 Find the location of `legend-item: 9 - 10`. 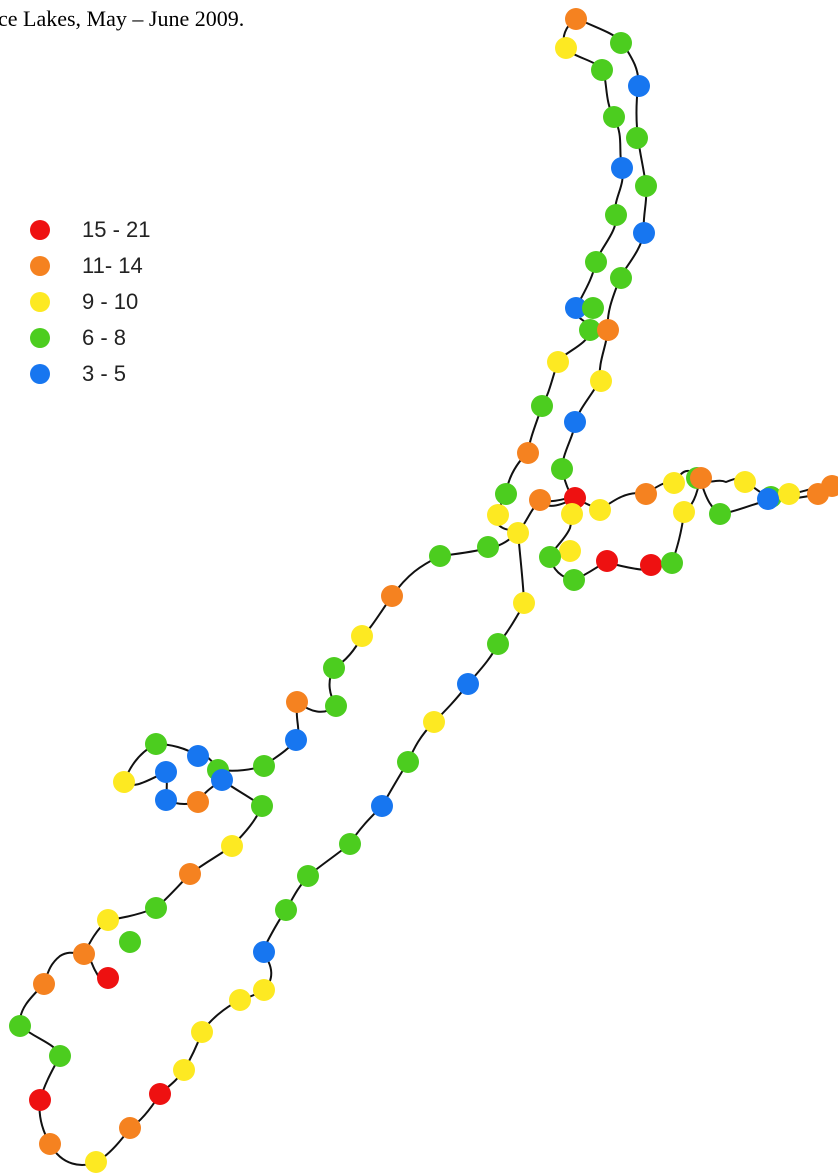

legend-item: 9 - 10 is located at coordinates (90, 302).